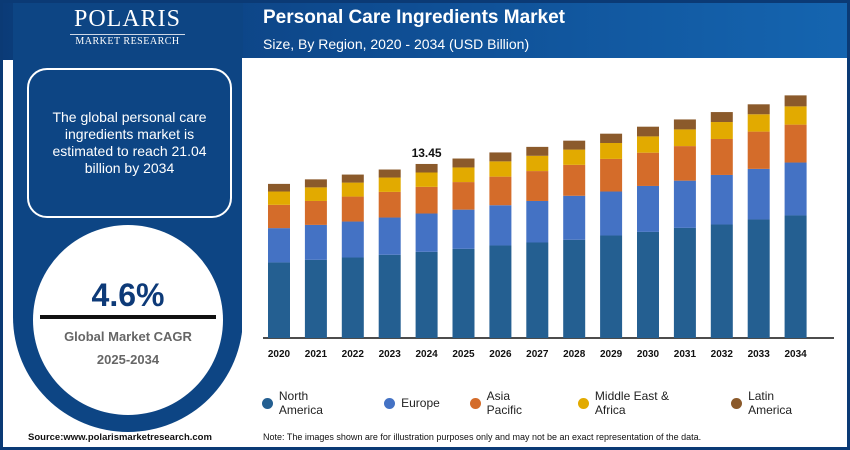 The height and width of the screenshot is (450, 850). What do you see at coordinates (420, 403) in the screenshot?
I see `legend-label: Europe` at bounding box center [420, 403].